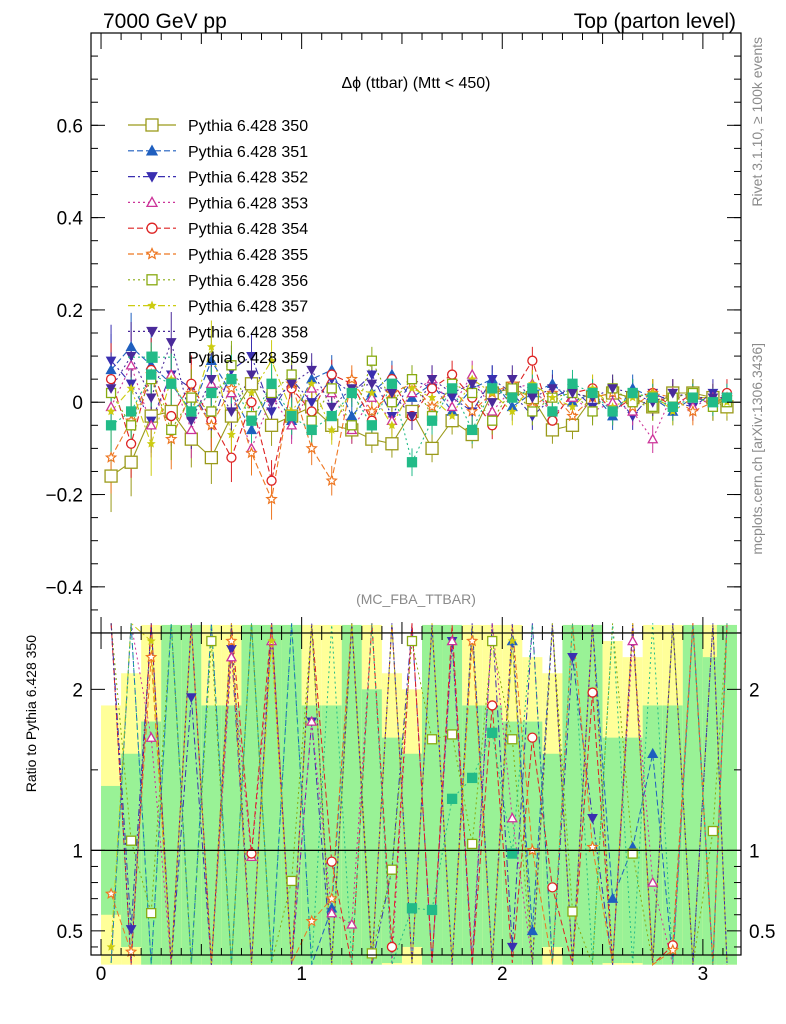 The height and width of the screenshot is (1024, 786). What do you see at coordinates (77, 690) in the screenshot?
I see `ratio-y-tick-label: 2` at bounding box center [77, 690].